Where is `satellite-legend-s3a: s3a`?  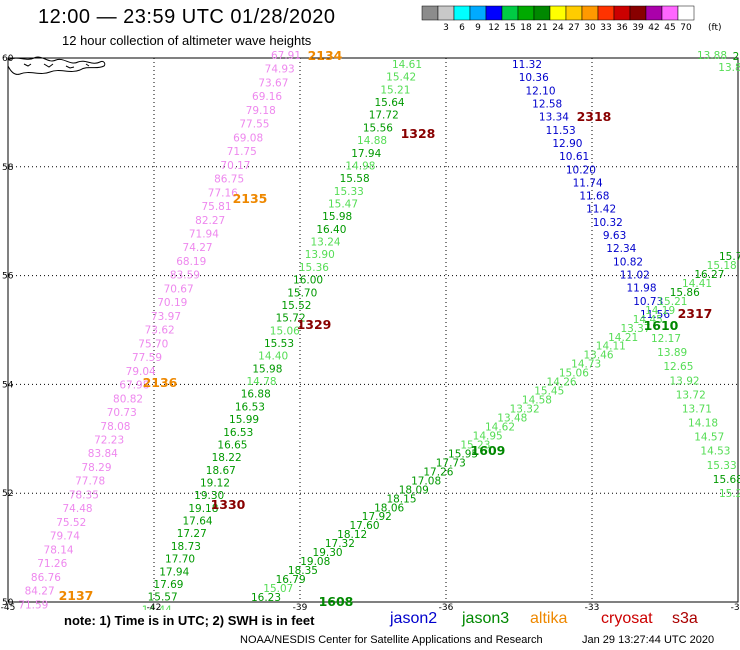
satellite-legend-s3a: s3a is located at coordinates (685, 618).